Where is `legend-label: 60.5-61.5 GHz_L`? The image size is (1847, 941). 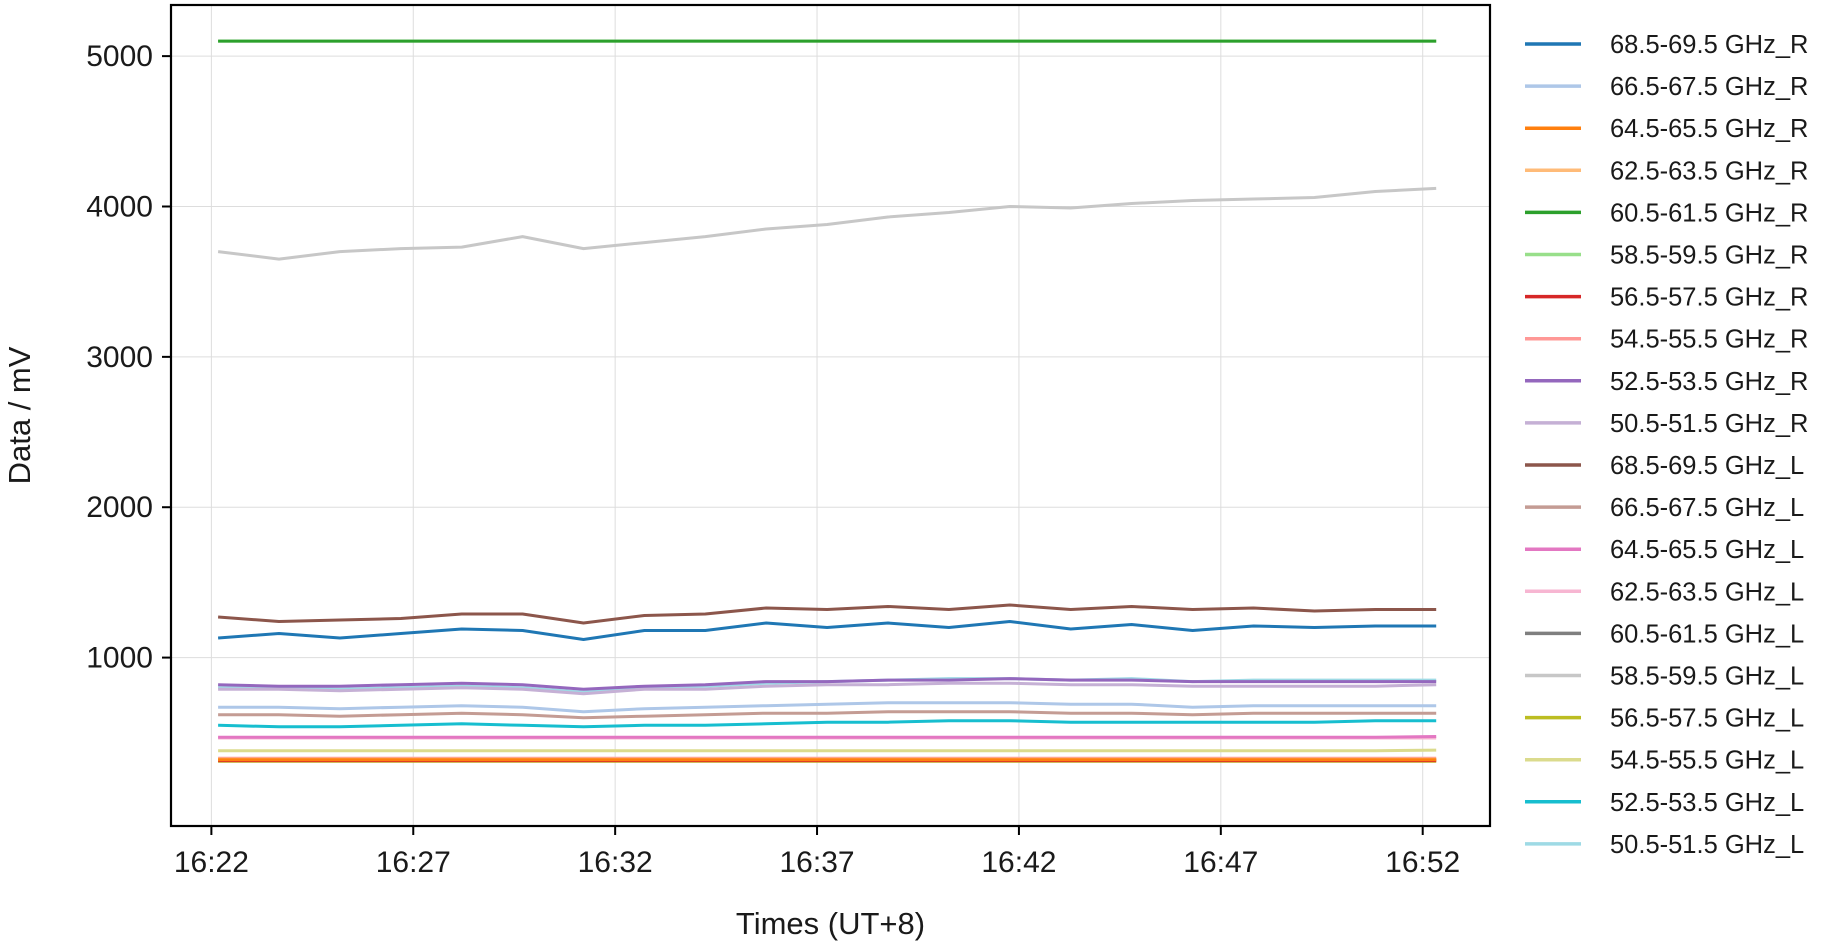 legend-label: 60.5-61.5 GHz_L is located at coordinates (1707, 634).